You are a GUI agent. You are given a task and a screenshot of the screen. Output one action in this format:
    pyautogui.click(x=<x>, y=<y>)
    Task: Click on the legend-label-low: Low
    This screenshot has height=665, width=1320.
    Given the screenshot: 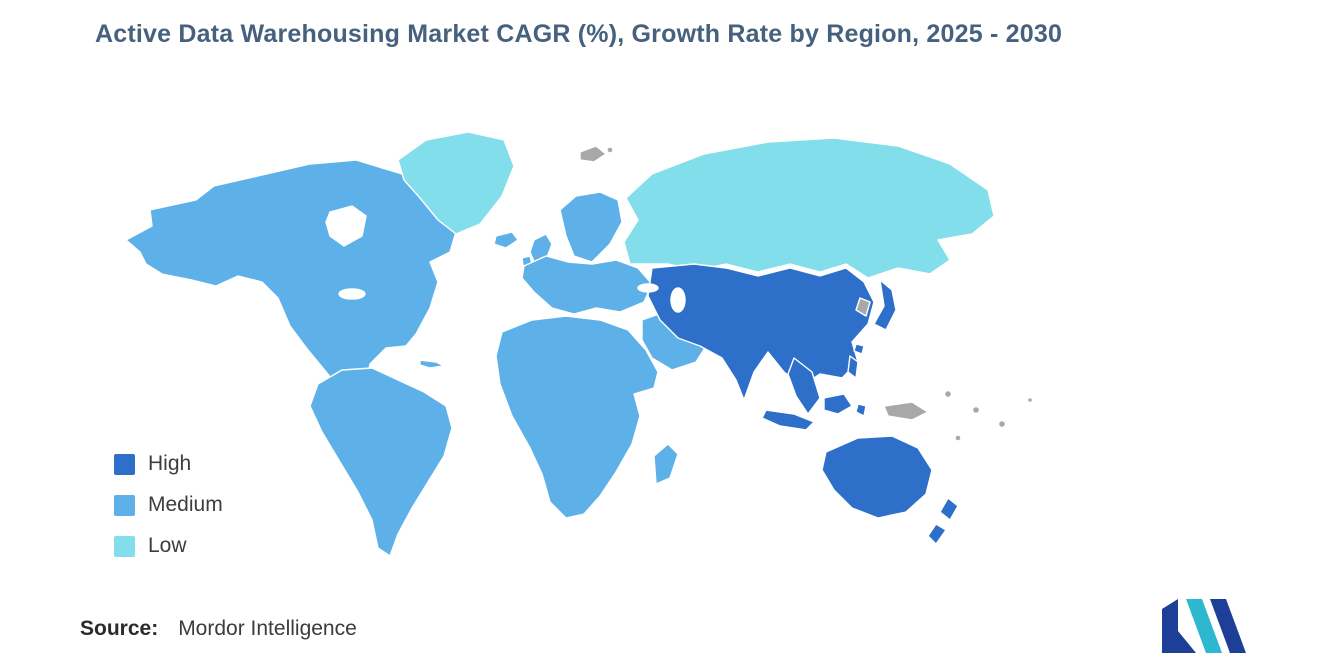 What is the action you would take?
    pyautogui.click(x=167, y=545)
    